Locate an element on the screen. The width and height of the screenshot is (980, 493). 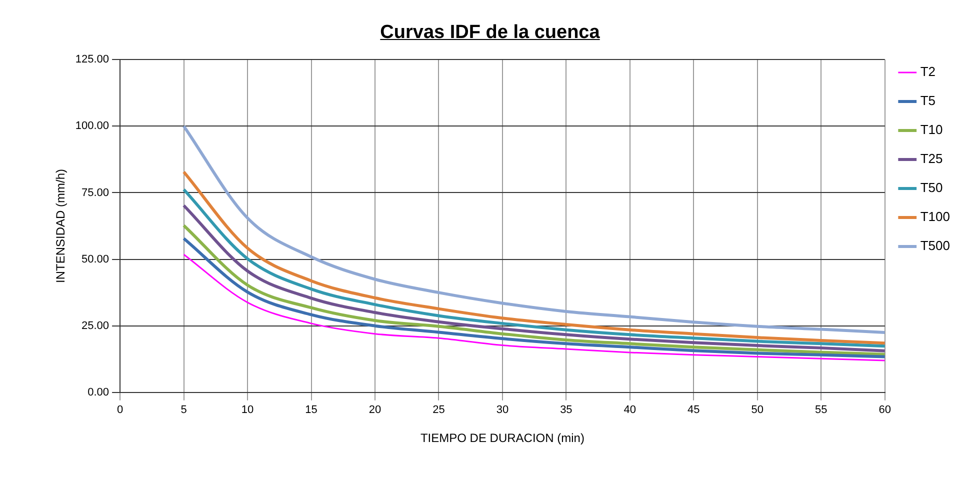
x-tick-label: 35 is located at coordinates (566, 410).